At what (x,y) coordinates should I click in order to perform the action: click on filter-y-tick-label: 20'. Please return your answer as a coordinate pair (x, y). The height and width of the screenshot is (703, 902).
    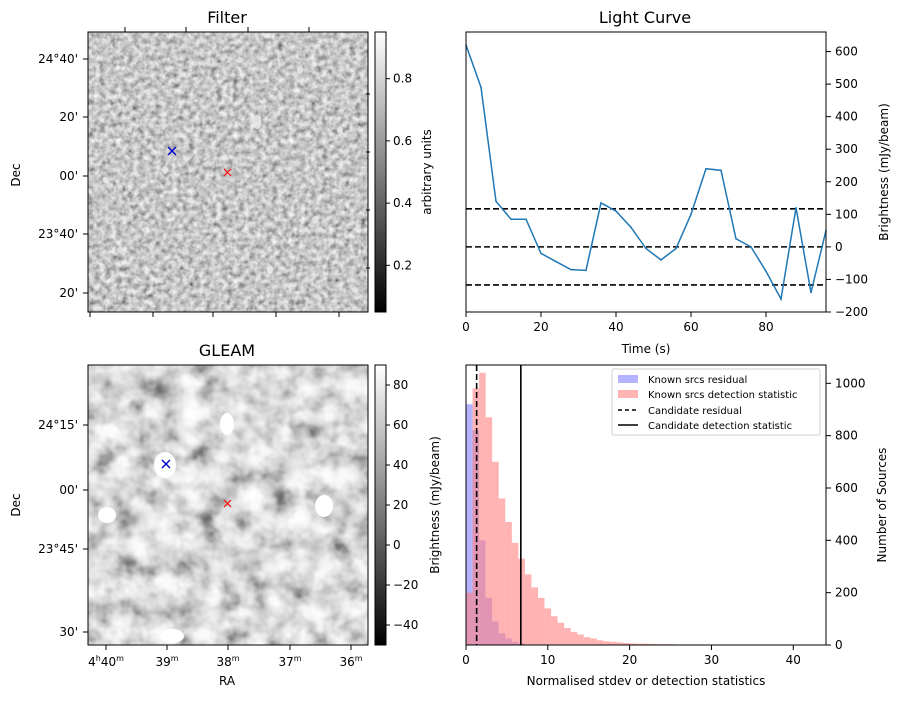
    Looking at the image, I should click on (68, 117).